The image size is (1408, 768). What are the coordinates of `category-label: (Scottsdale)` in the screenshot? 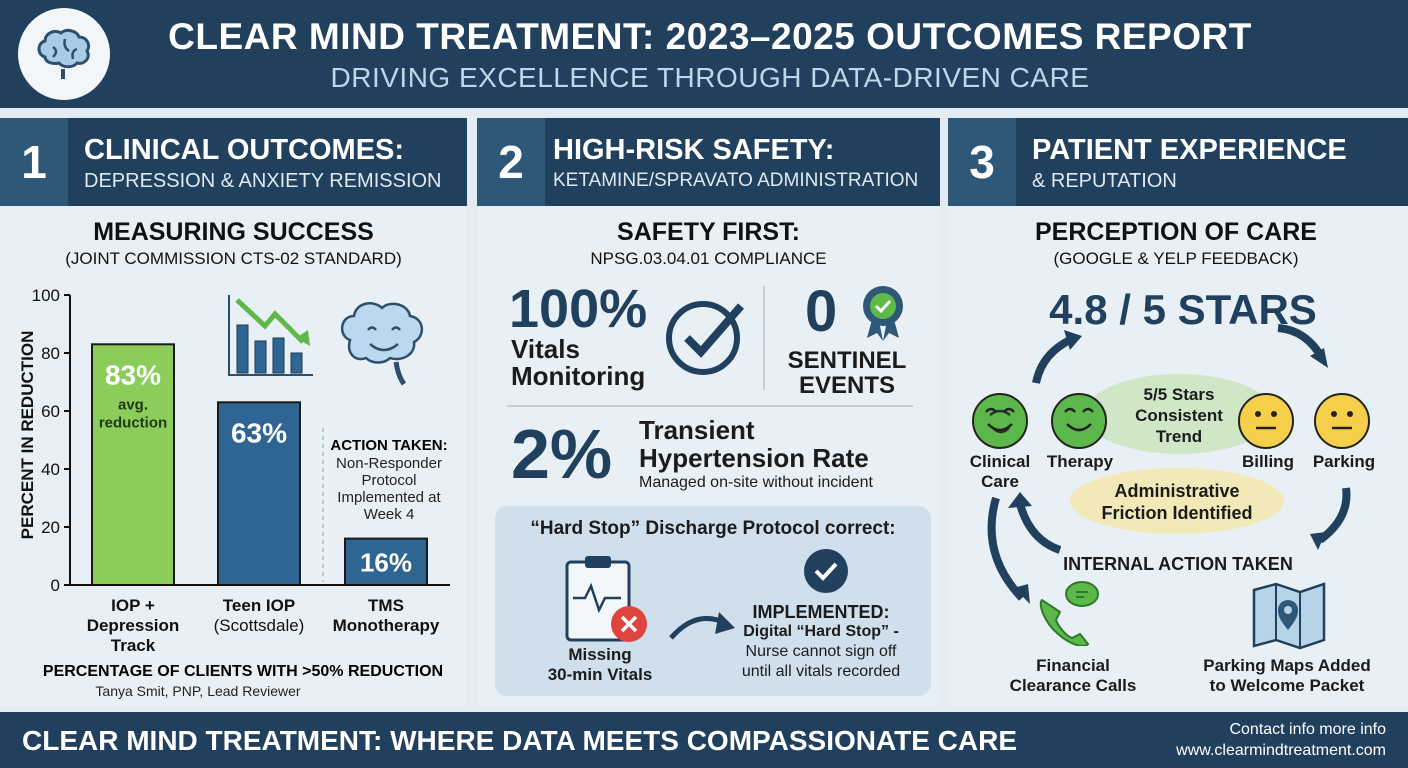 It's located at (259, 625).